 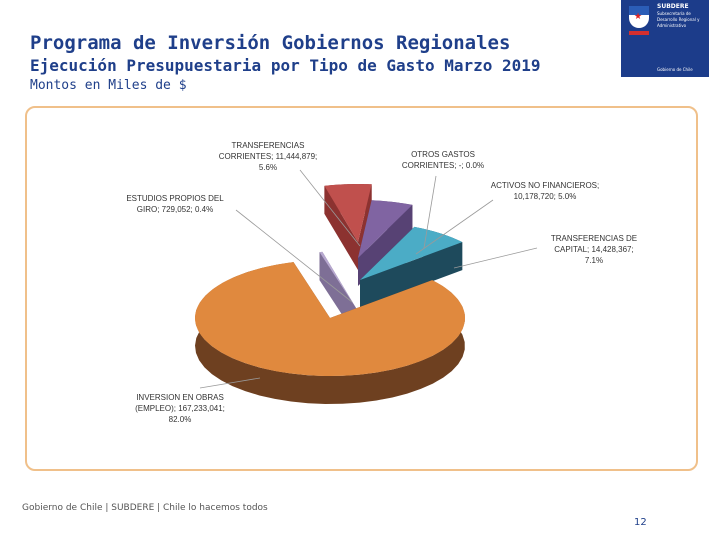 What do you see at coordinates (175, 198) in the screenshot?
I see `slice-label-5-0: ESTUDIOS PROPIOS DEL` at bounding box center [175, 198].